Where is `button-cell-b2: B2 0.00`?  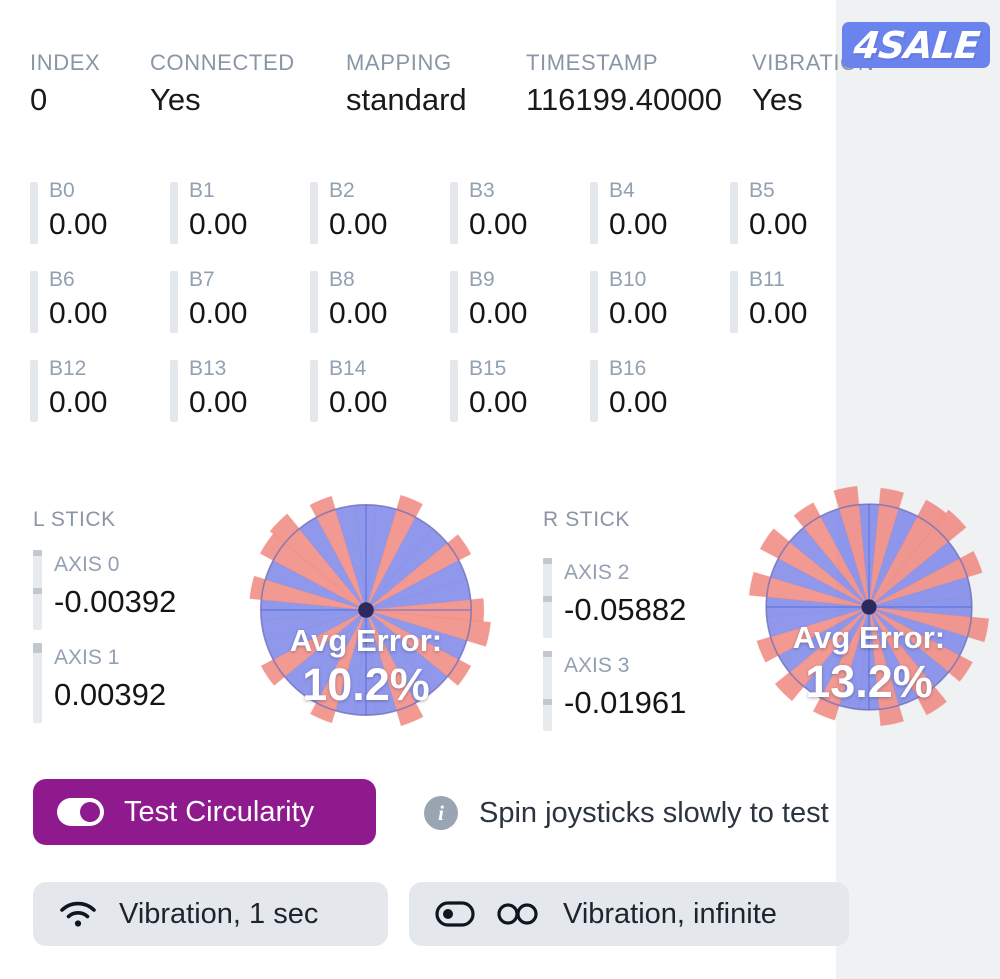
button-cell-b2: B2 0.00 is located at coordinates (380, 220).